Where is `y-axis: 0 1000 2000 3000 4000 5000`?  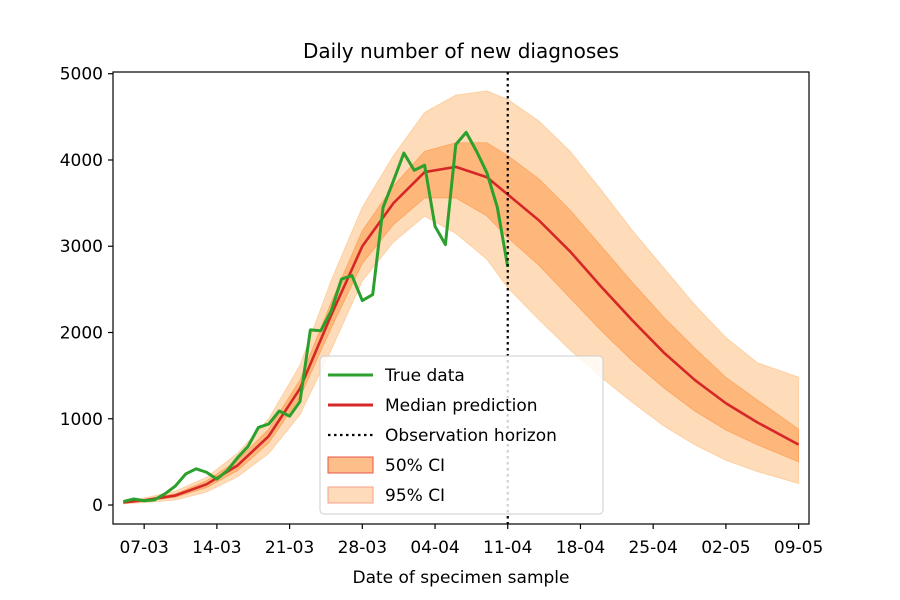 y-axis: 0 1000 2000 3000 4000 5000 is located at coordinates (86, 290).